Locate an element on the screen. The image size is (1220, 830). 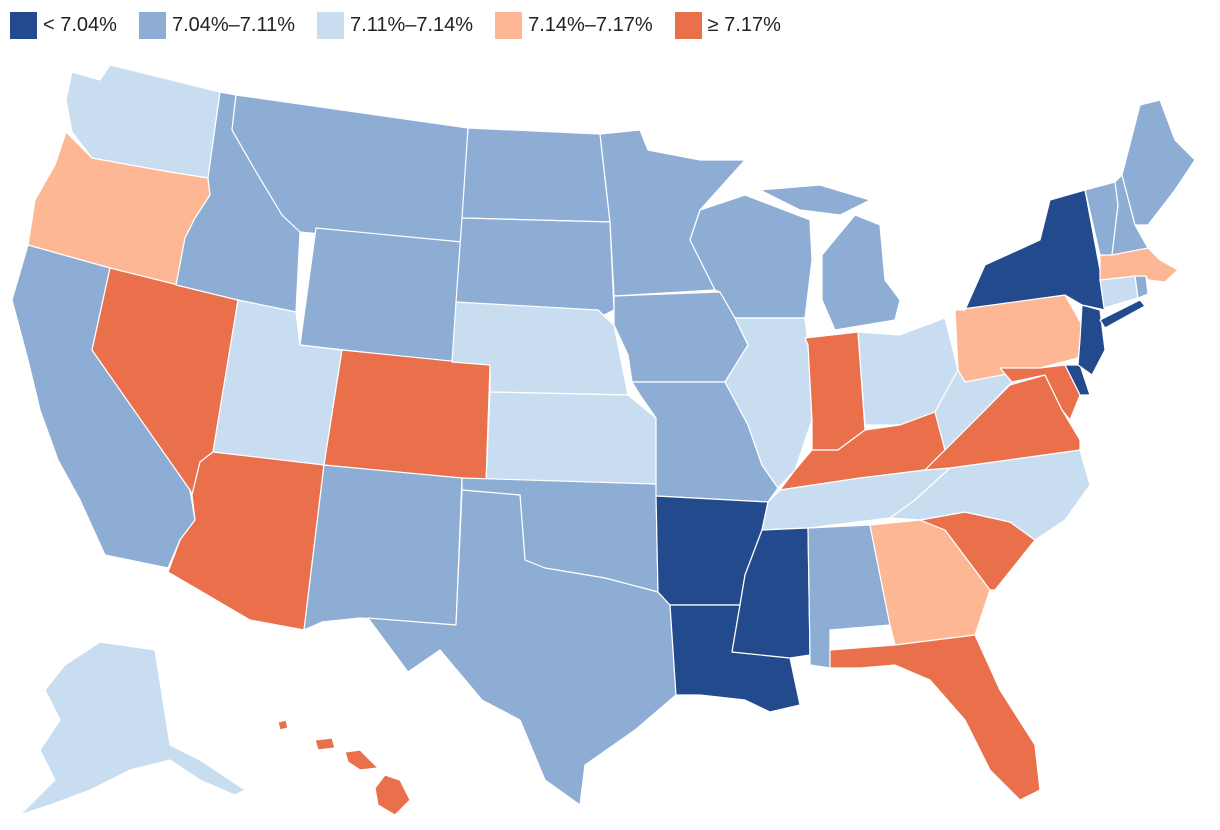
state-MD is located at coordinates (1040, 392).